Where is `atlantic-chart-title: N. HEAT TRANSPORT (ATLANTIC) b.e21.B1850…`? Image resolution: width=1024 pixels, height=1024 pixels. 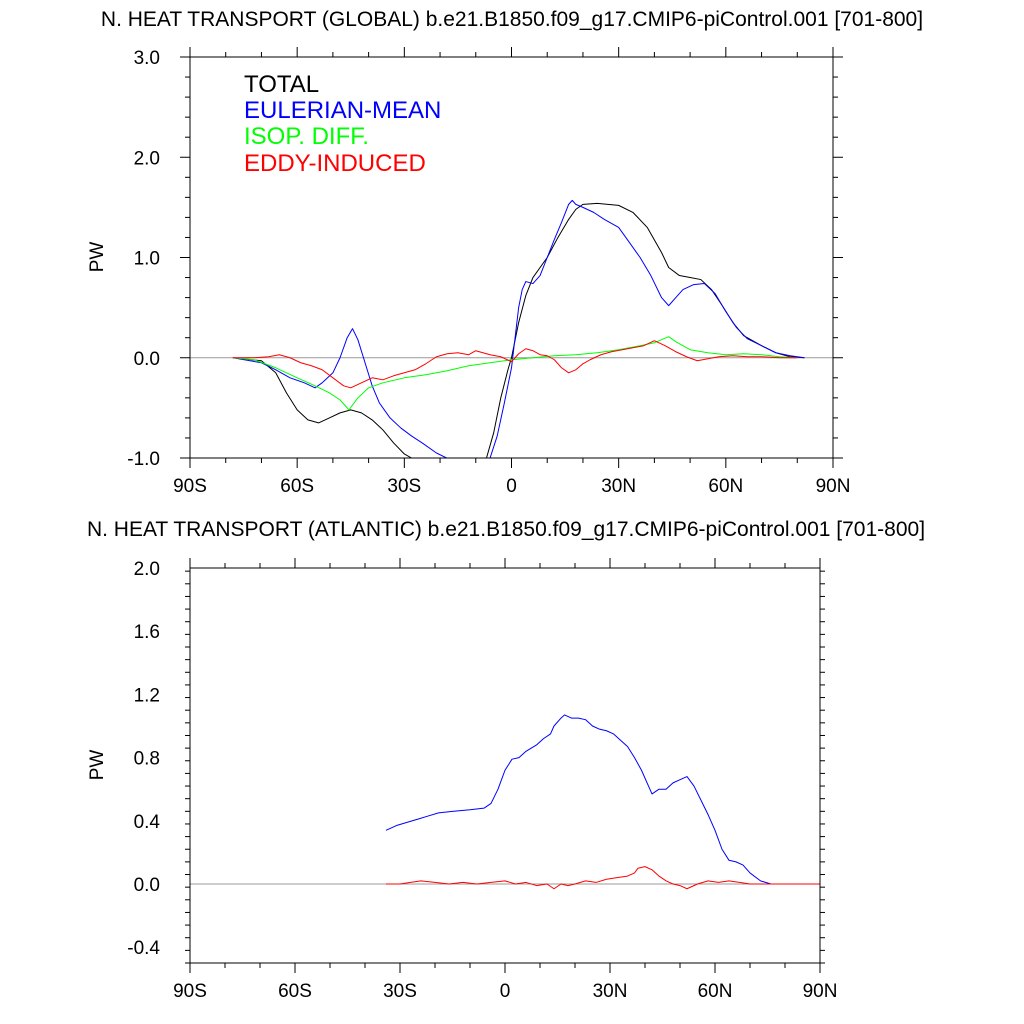 atlantic-chart-title: N. HEAT TRANSPORT (ATLANTIC) b.e21.B1850… is located at coordinates (506, 529).